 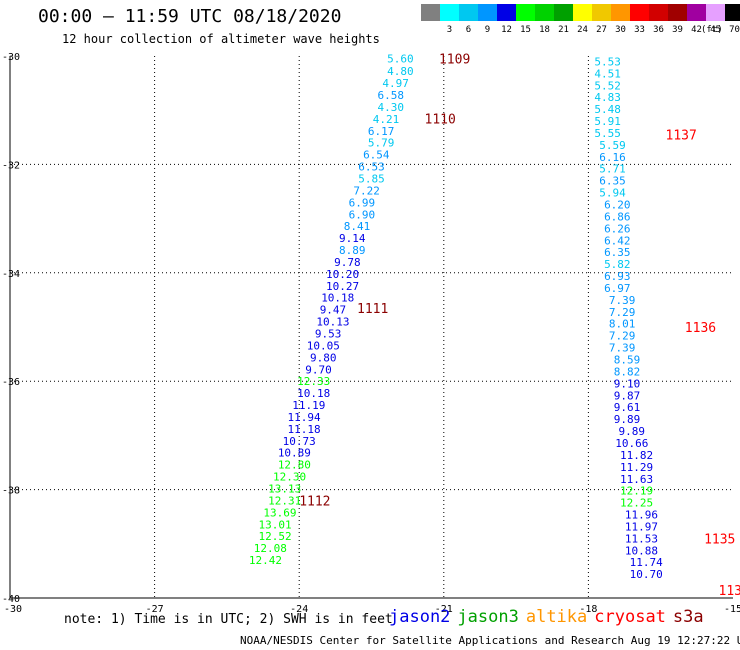 I want to click on wave-height-value: 9.61, so click(x=627, y=407).